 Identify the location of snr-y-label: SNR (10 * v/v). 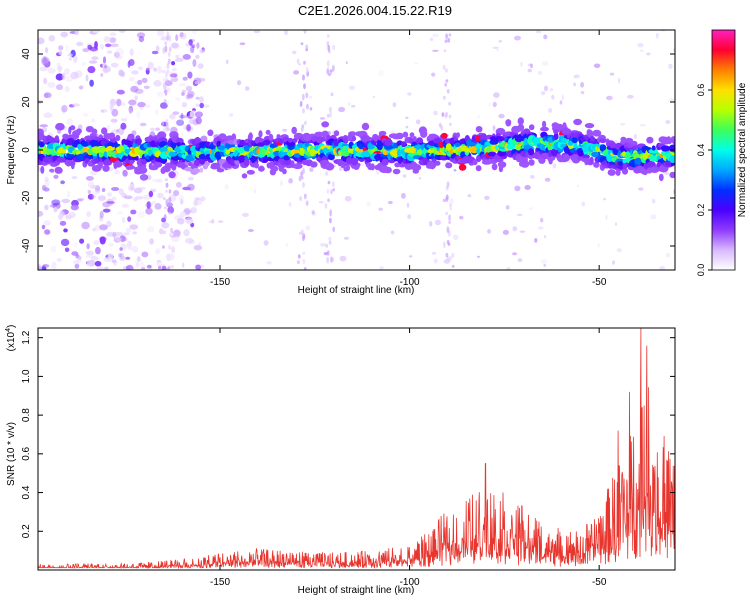
(11, 454).